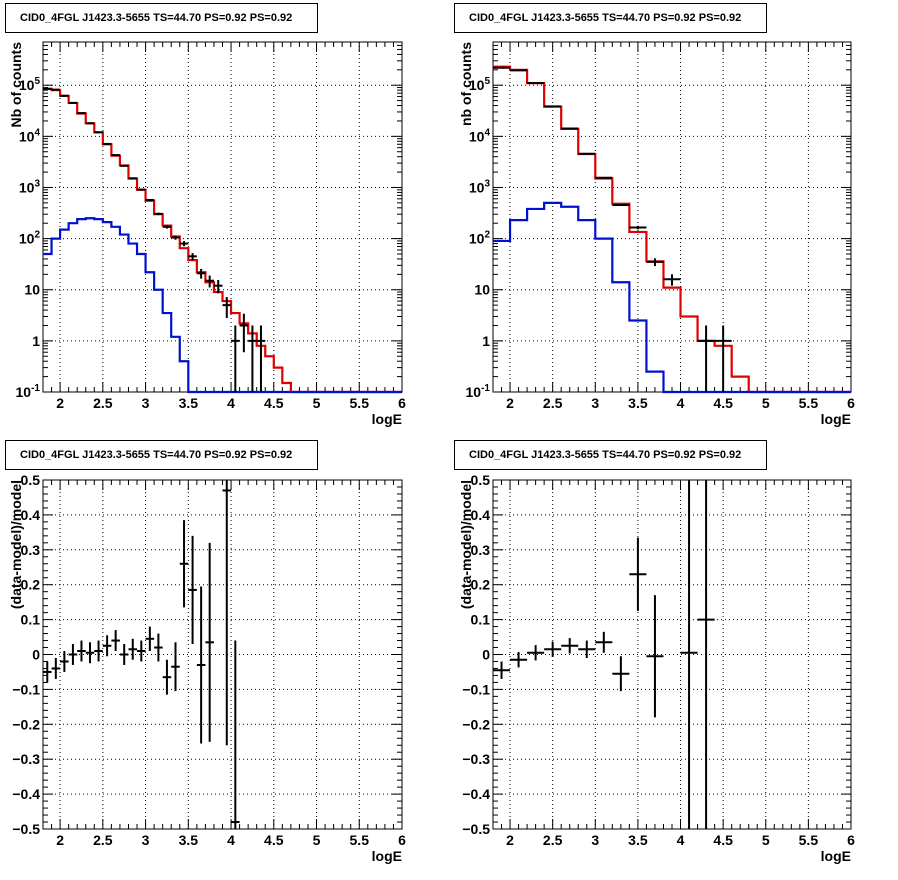  I want to click on y-axis-title: nb of counts, so click(466, 84).